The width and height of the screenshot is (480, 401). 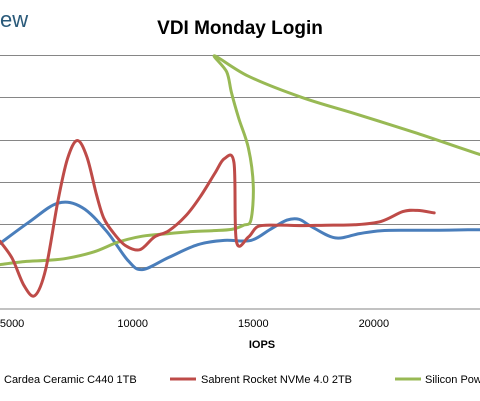 What do you see at coordinates (14, 19) in the screenshot?
I see `logo-text: ew` at bounding box center [14, 19].